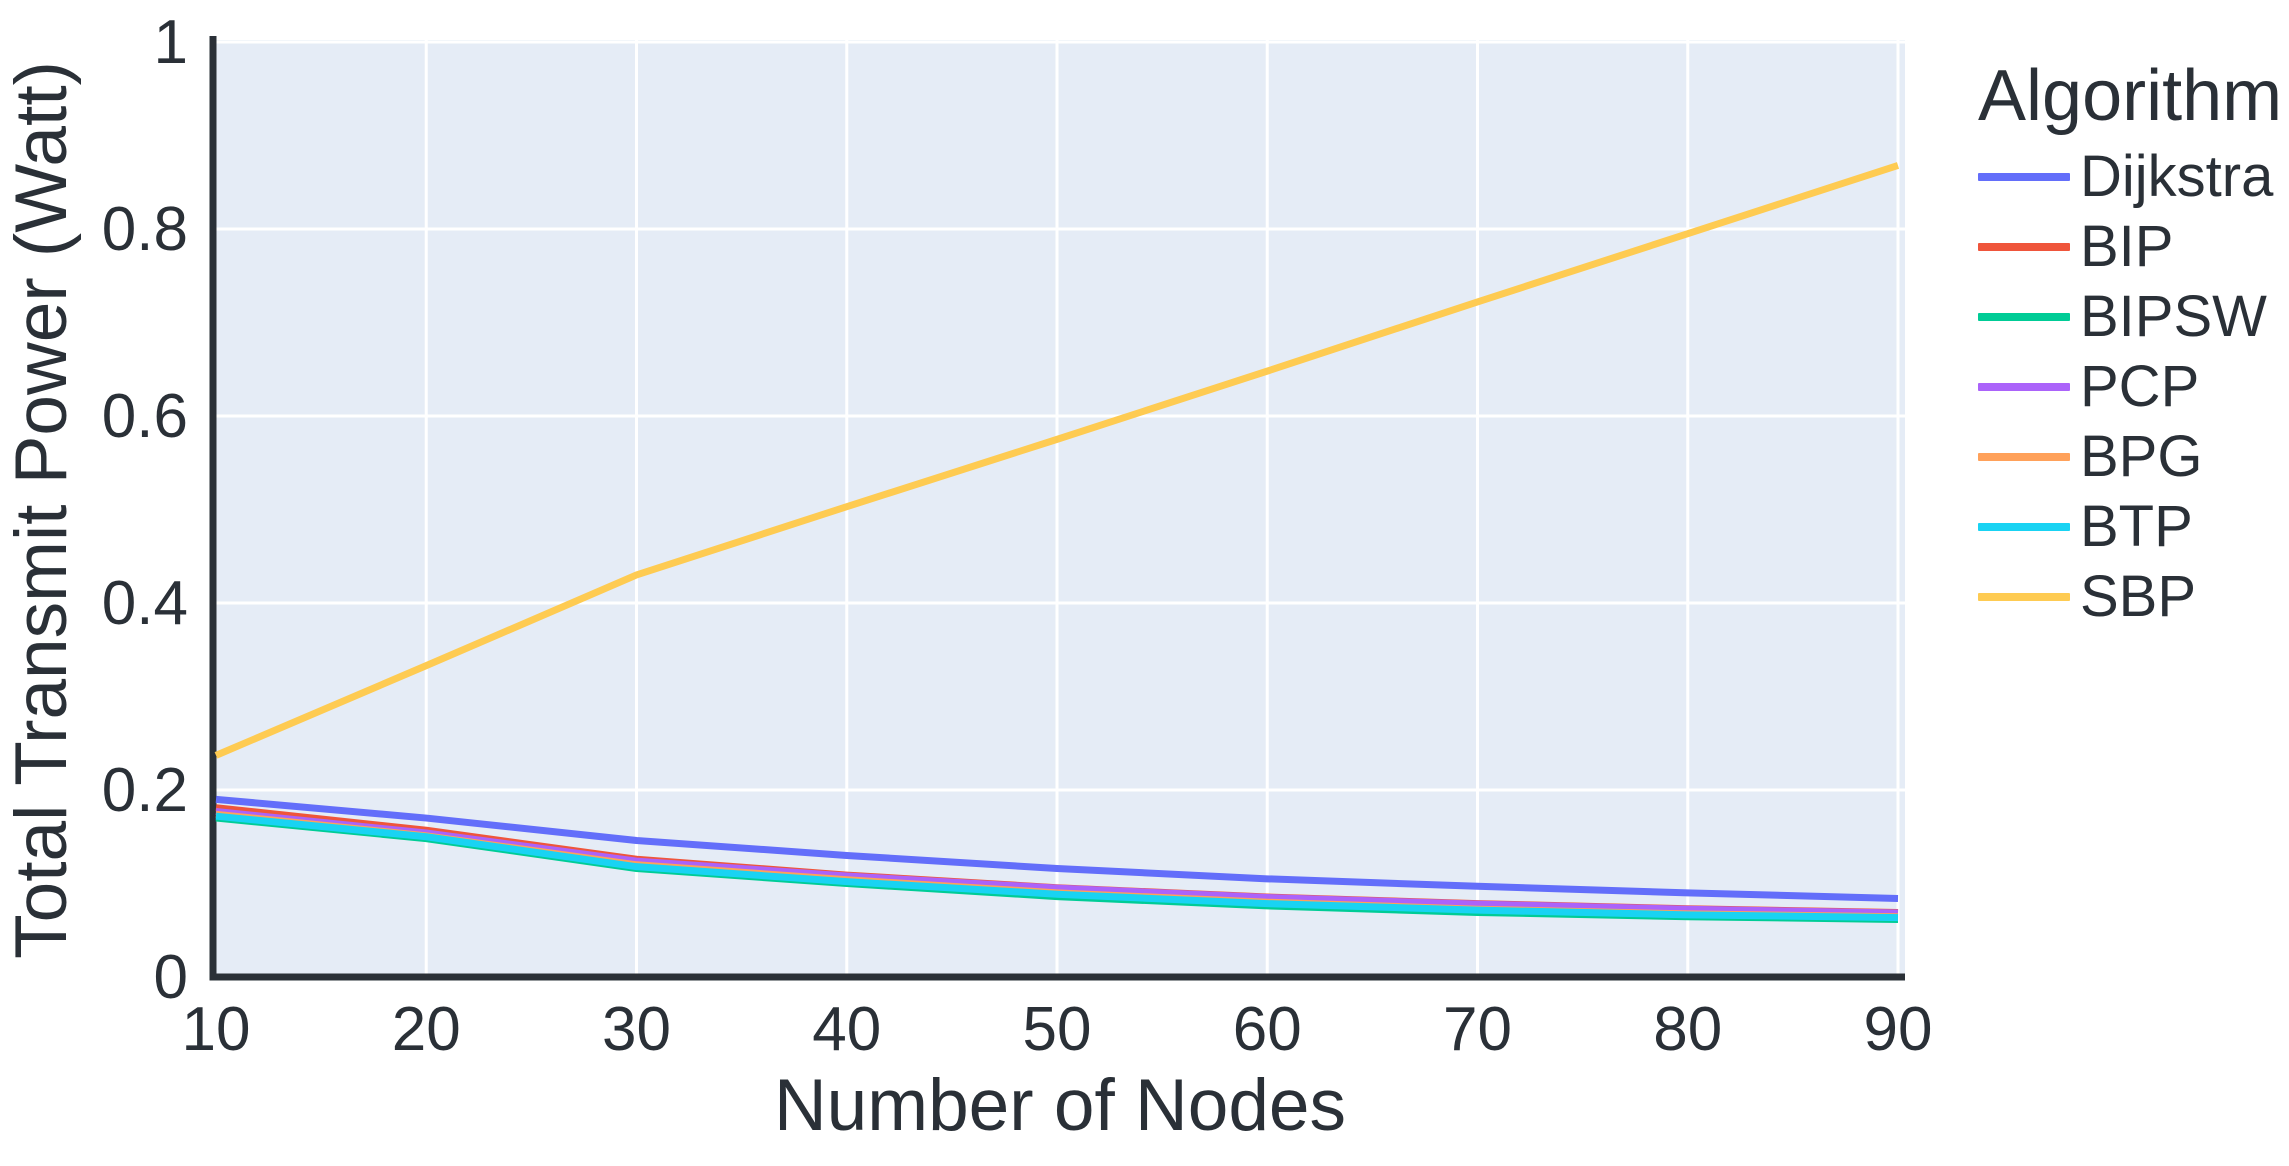 This screenshot has height=1166, width=2289. Describe the element at coordinates (1267, 1029) in the screenshot. I see `x-tick-label: 60` at that location.